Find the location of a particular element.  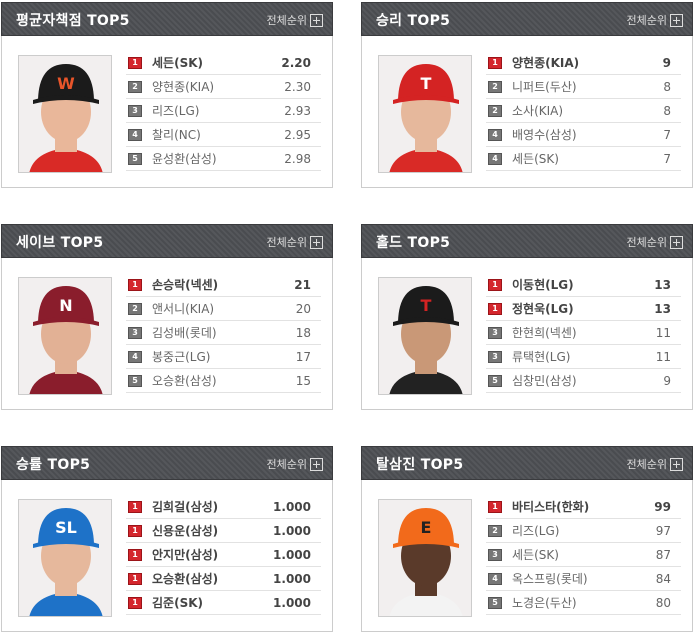

player-name: 김성배(롯데) is located at coordinates (184, 333).